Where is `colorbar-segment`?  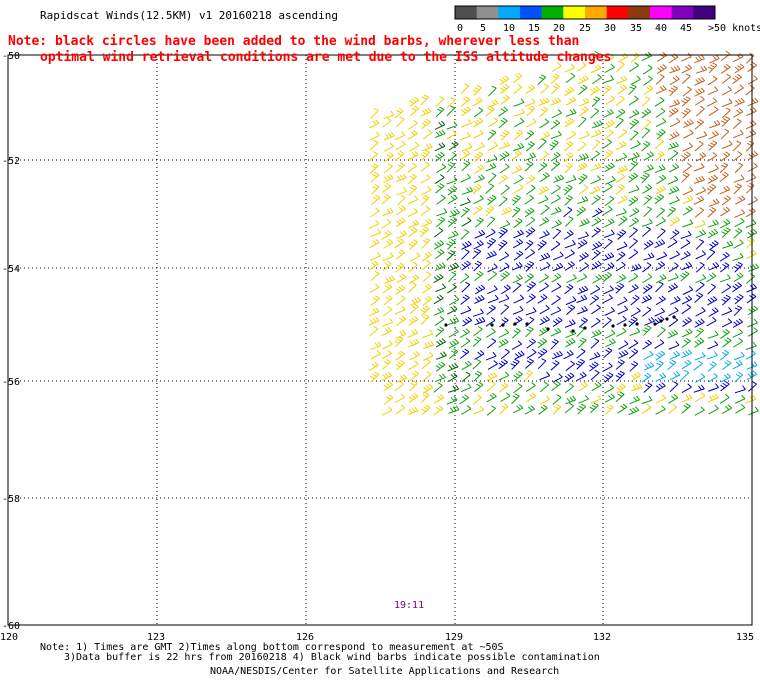 colorbar-segment is located at coordinates (661, 12).